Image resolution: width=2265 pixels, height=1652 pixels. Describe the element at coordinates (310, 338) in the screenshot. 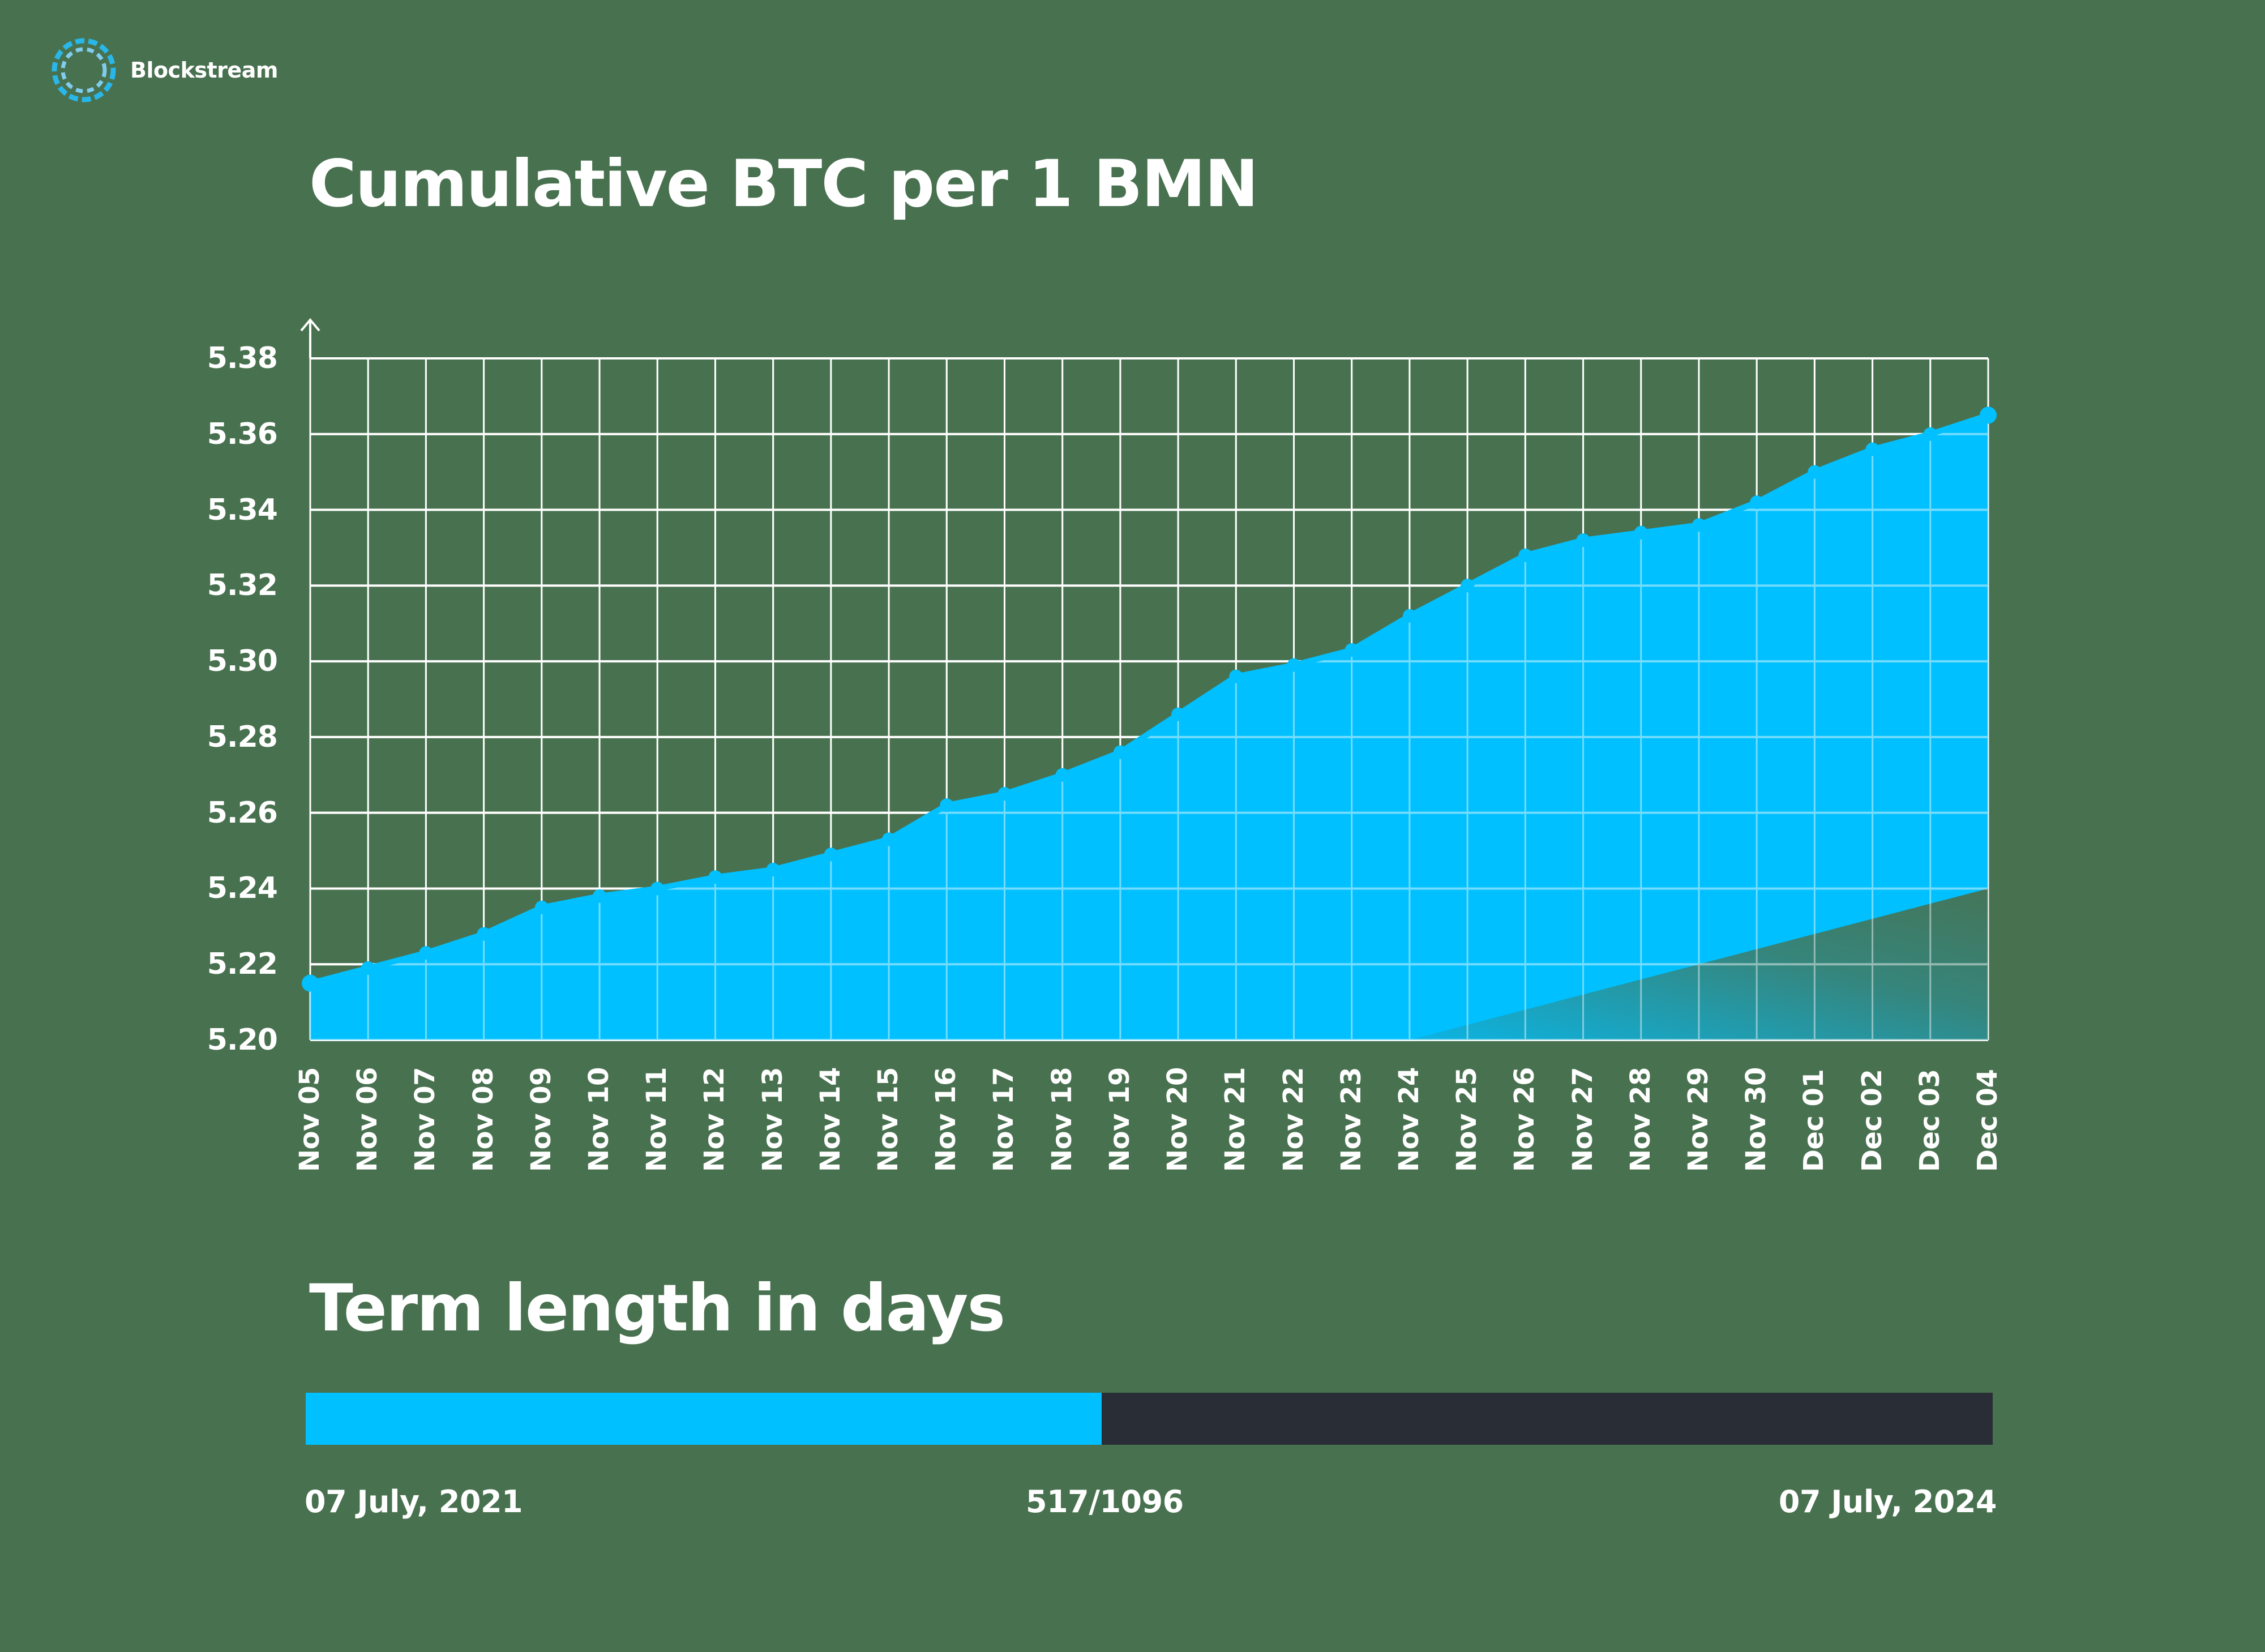

I see `y-axis-arrow-icon` at that location.